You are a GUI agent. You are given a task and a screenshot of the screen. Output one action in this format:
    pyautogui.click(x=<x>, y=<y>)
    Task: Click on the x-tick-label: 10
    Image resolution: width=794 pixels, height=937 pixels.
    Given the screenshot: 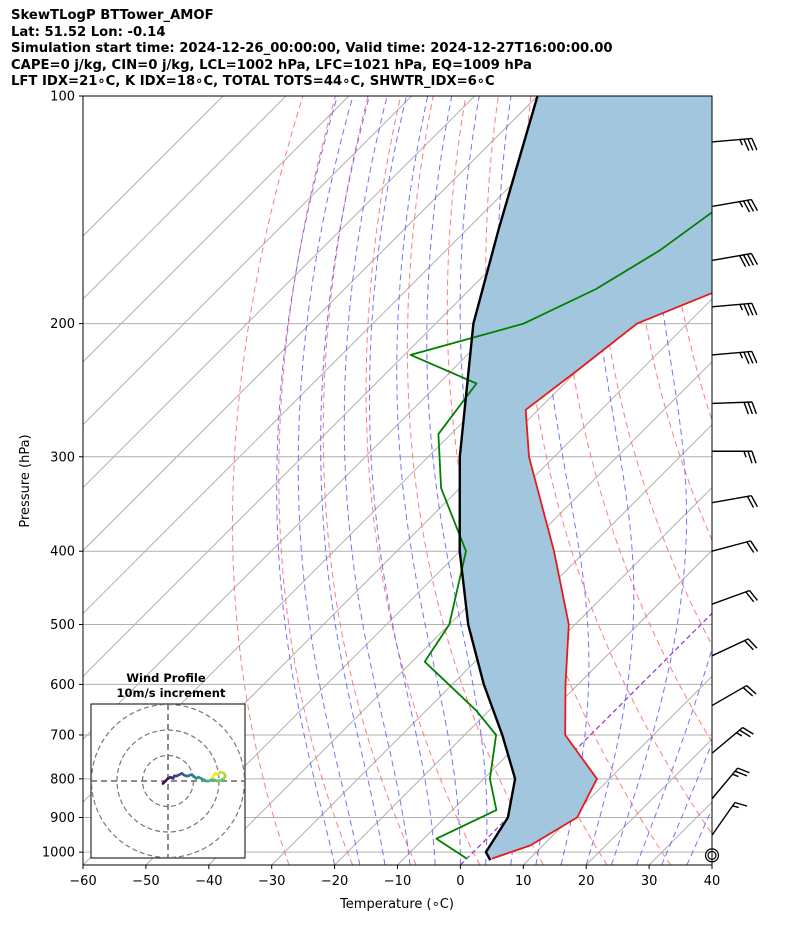 What is the action you would take?
    pyautogui.click(x=523, y=881)
    